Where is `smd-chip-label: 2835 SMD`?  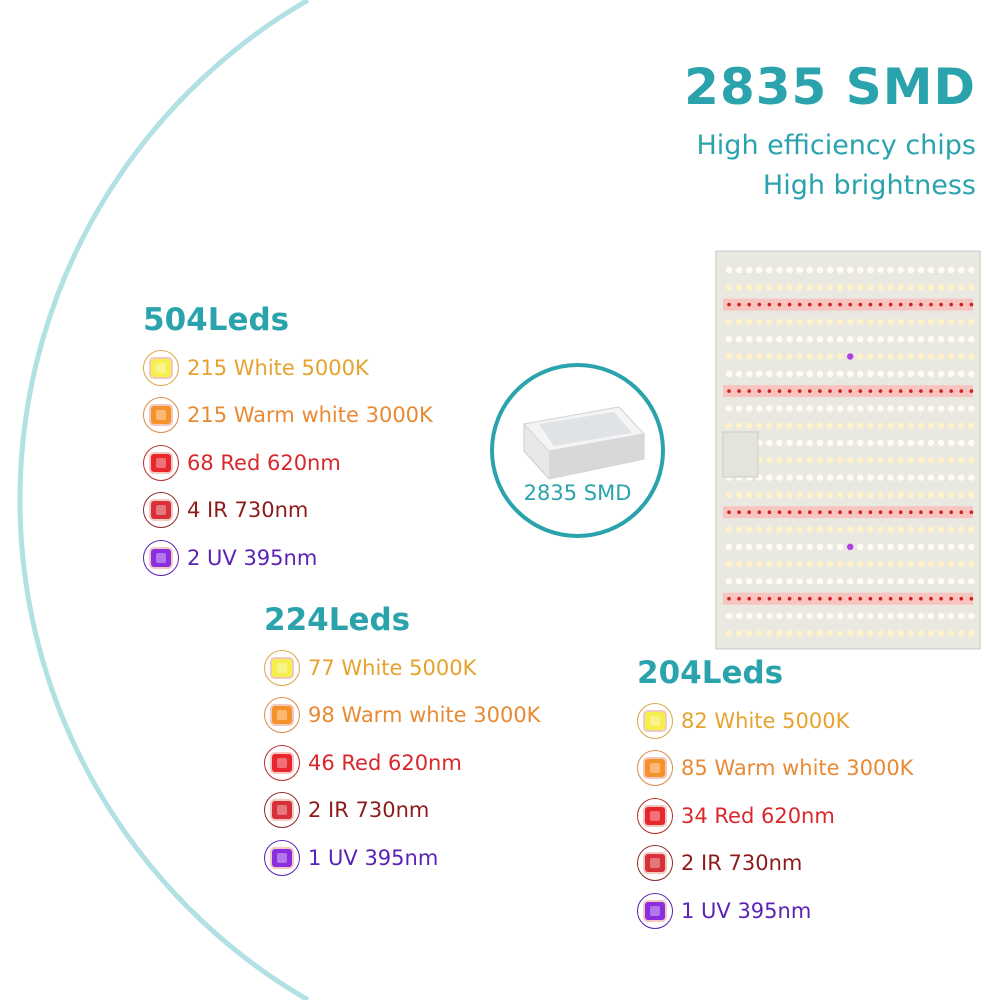 smd-chip-label: 2835 SMD is located at coordinates (577, 493).